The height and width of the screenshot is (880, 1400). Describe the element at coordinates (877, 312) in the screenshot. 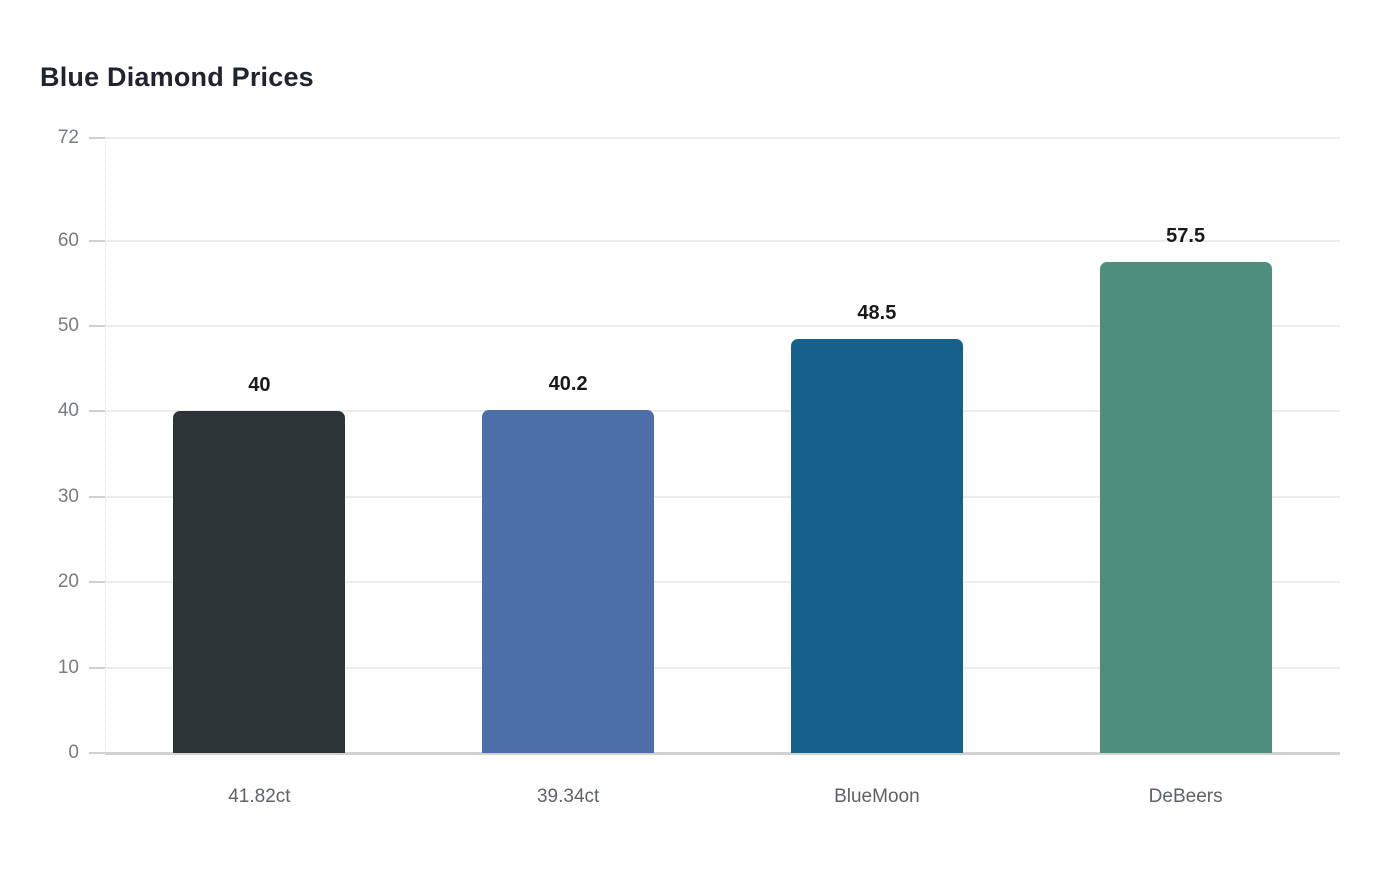

I see `bar-value-label: 48.5` at that location.